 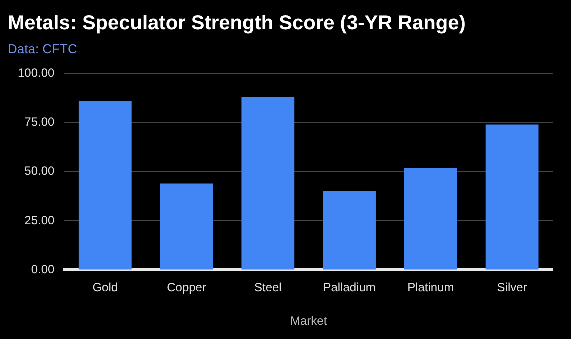 I want to click on y-tick-label: 100.00, so click(x=37, y=73).